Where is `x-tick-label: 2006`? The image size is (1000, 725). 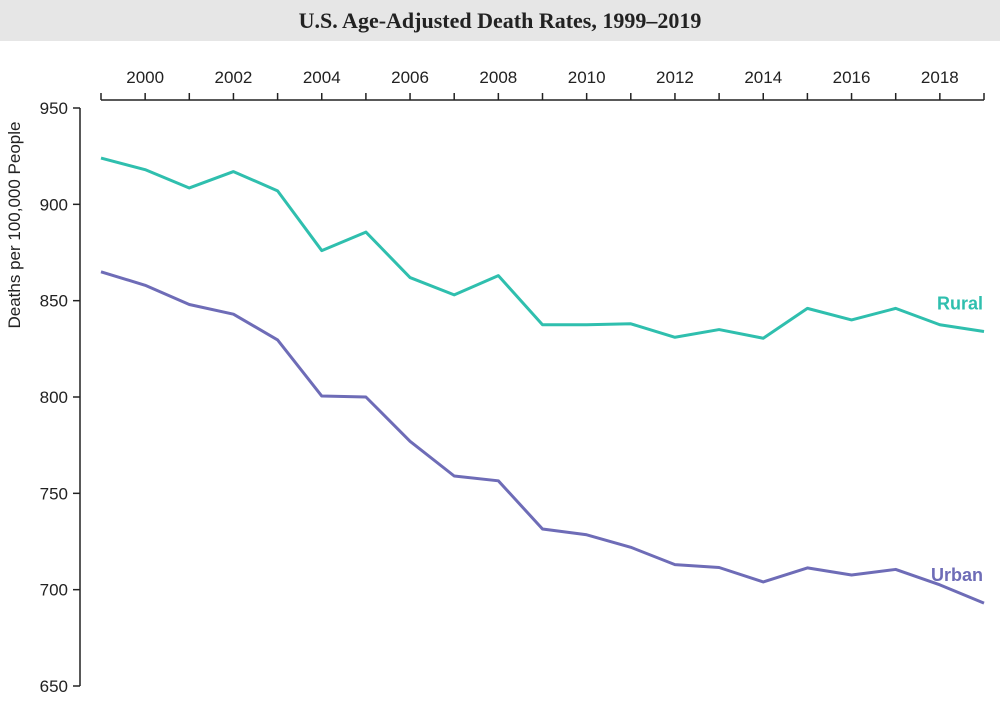 x-tick-label: 2006 is located at coordinates (410, 77).